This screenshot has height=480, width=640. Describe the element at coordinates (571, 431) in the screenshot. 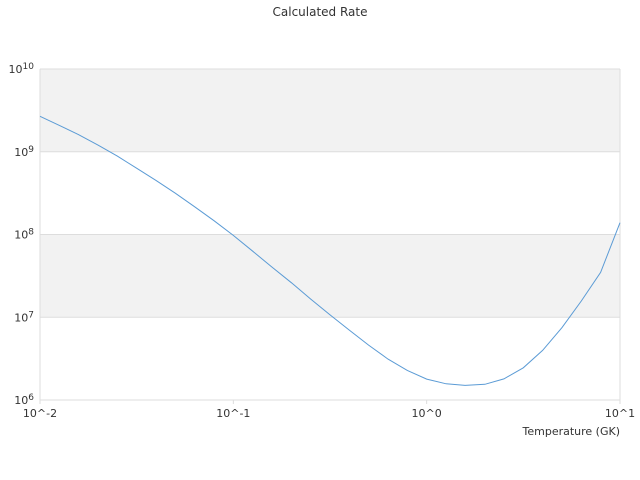

I see `x-axis-label: Temperature (GK)` at that location.